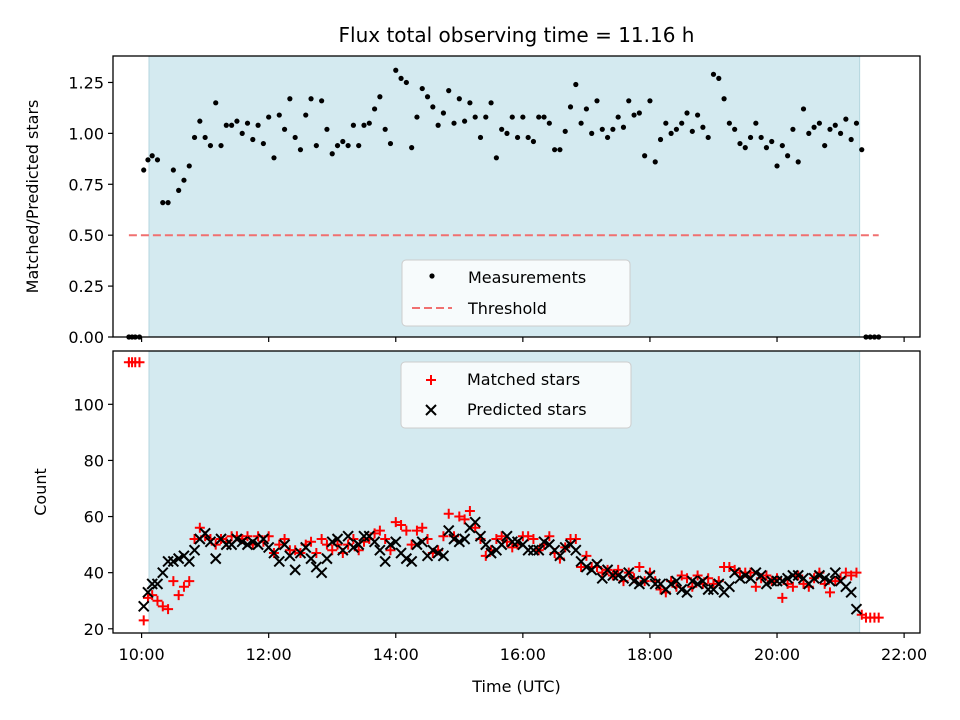 The height and width of the screenshot is (720, 960). Describe the element at coordinates (90, 210) in the screenshot. I see `top-y-ticks: 0.00 0.25 0.50 0.75 1.00 1.25` at that location.